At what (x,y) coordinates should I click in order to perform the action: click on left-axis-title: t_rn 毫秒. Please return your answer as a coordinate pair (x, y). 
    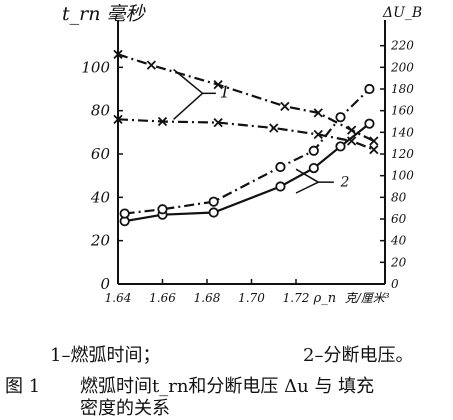
    Looking at the image, I should click on (104, 14).